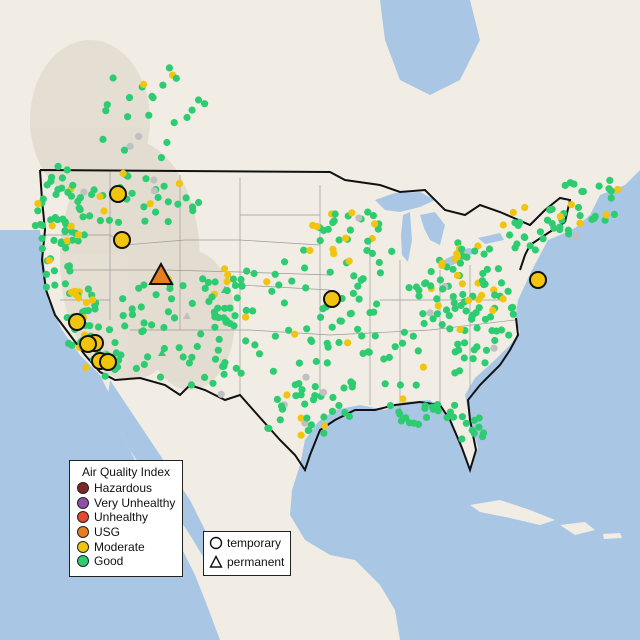 This screenshot has height=640, width=640. Describe the element at coordinates (83, 546) in the screenshot. I see `moderate-swatch` at that location.